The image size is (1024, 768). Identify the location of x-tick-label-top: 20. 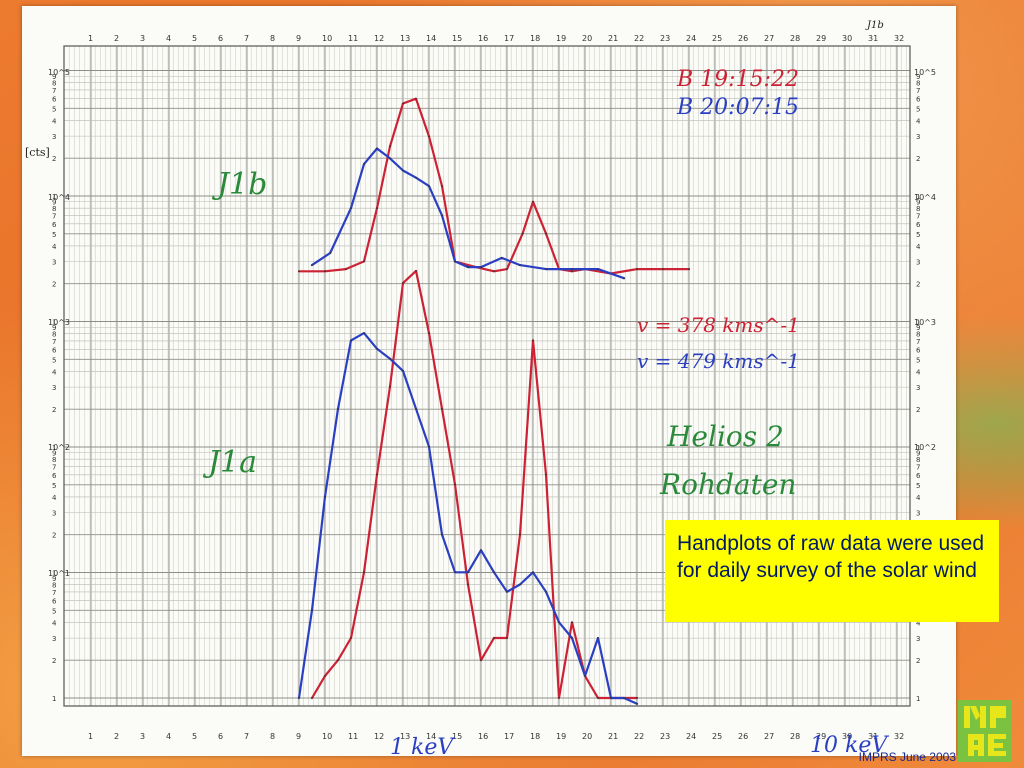
(587, 38).